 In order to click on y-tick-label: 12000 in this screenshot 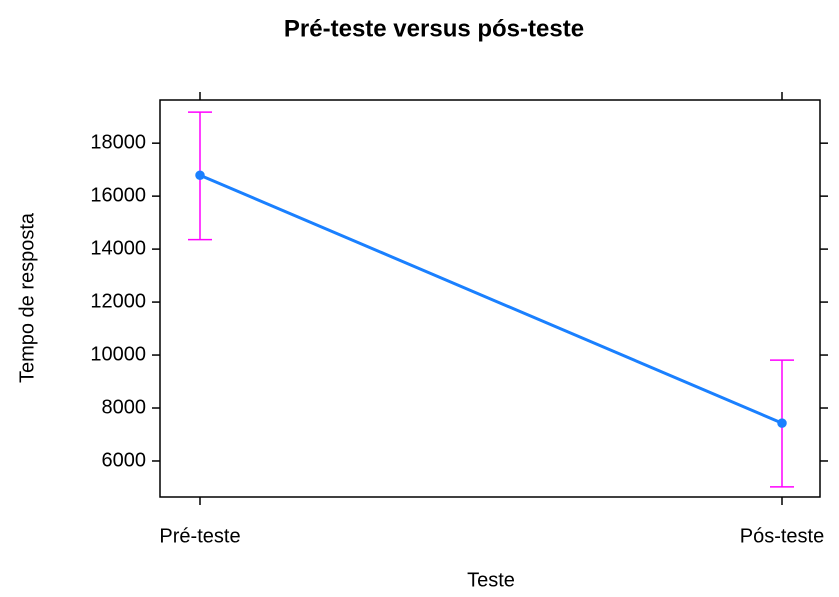, I will do `click(118, 301)`.